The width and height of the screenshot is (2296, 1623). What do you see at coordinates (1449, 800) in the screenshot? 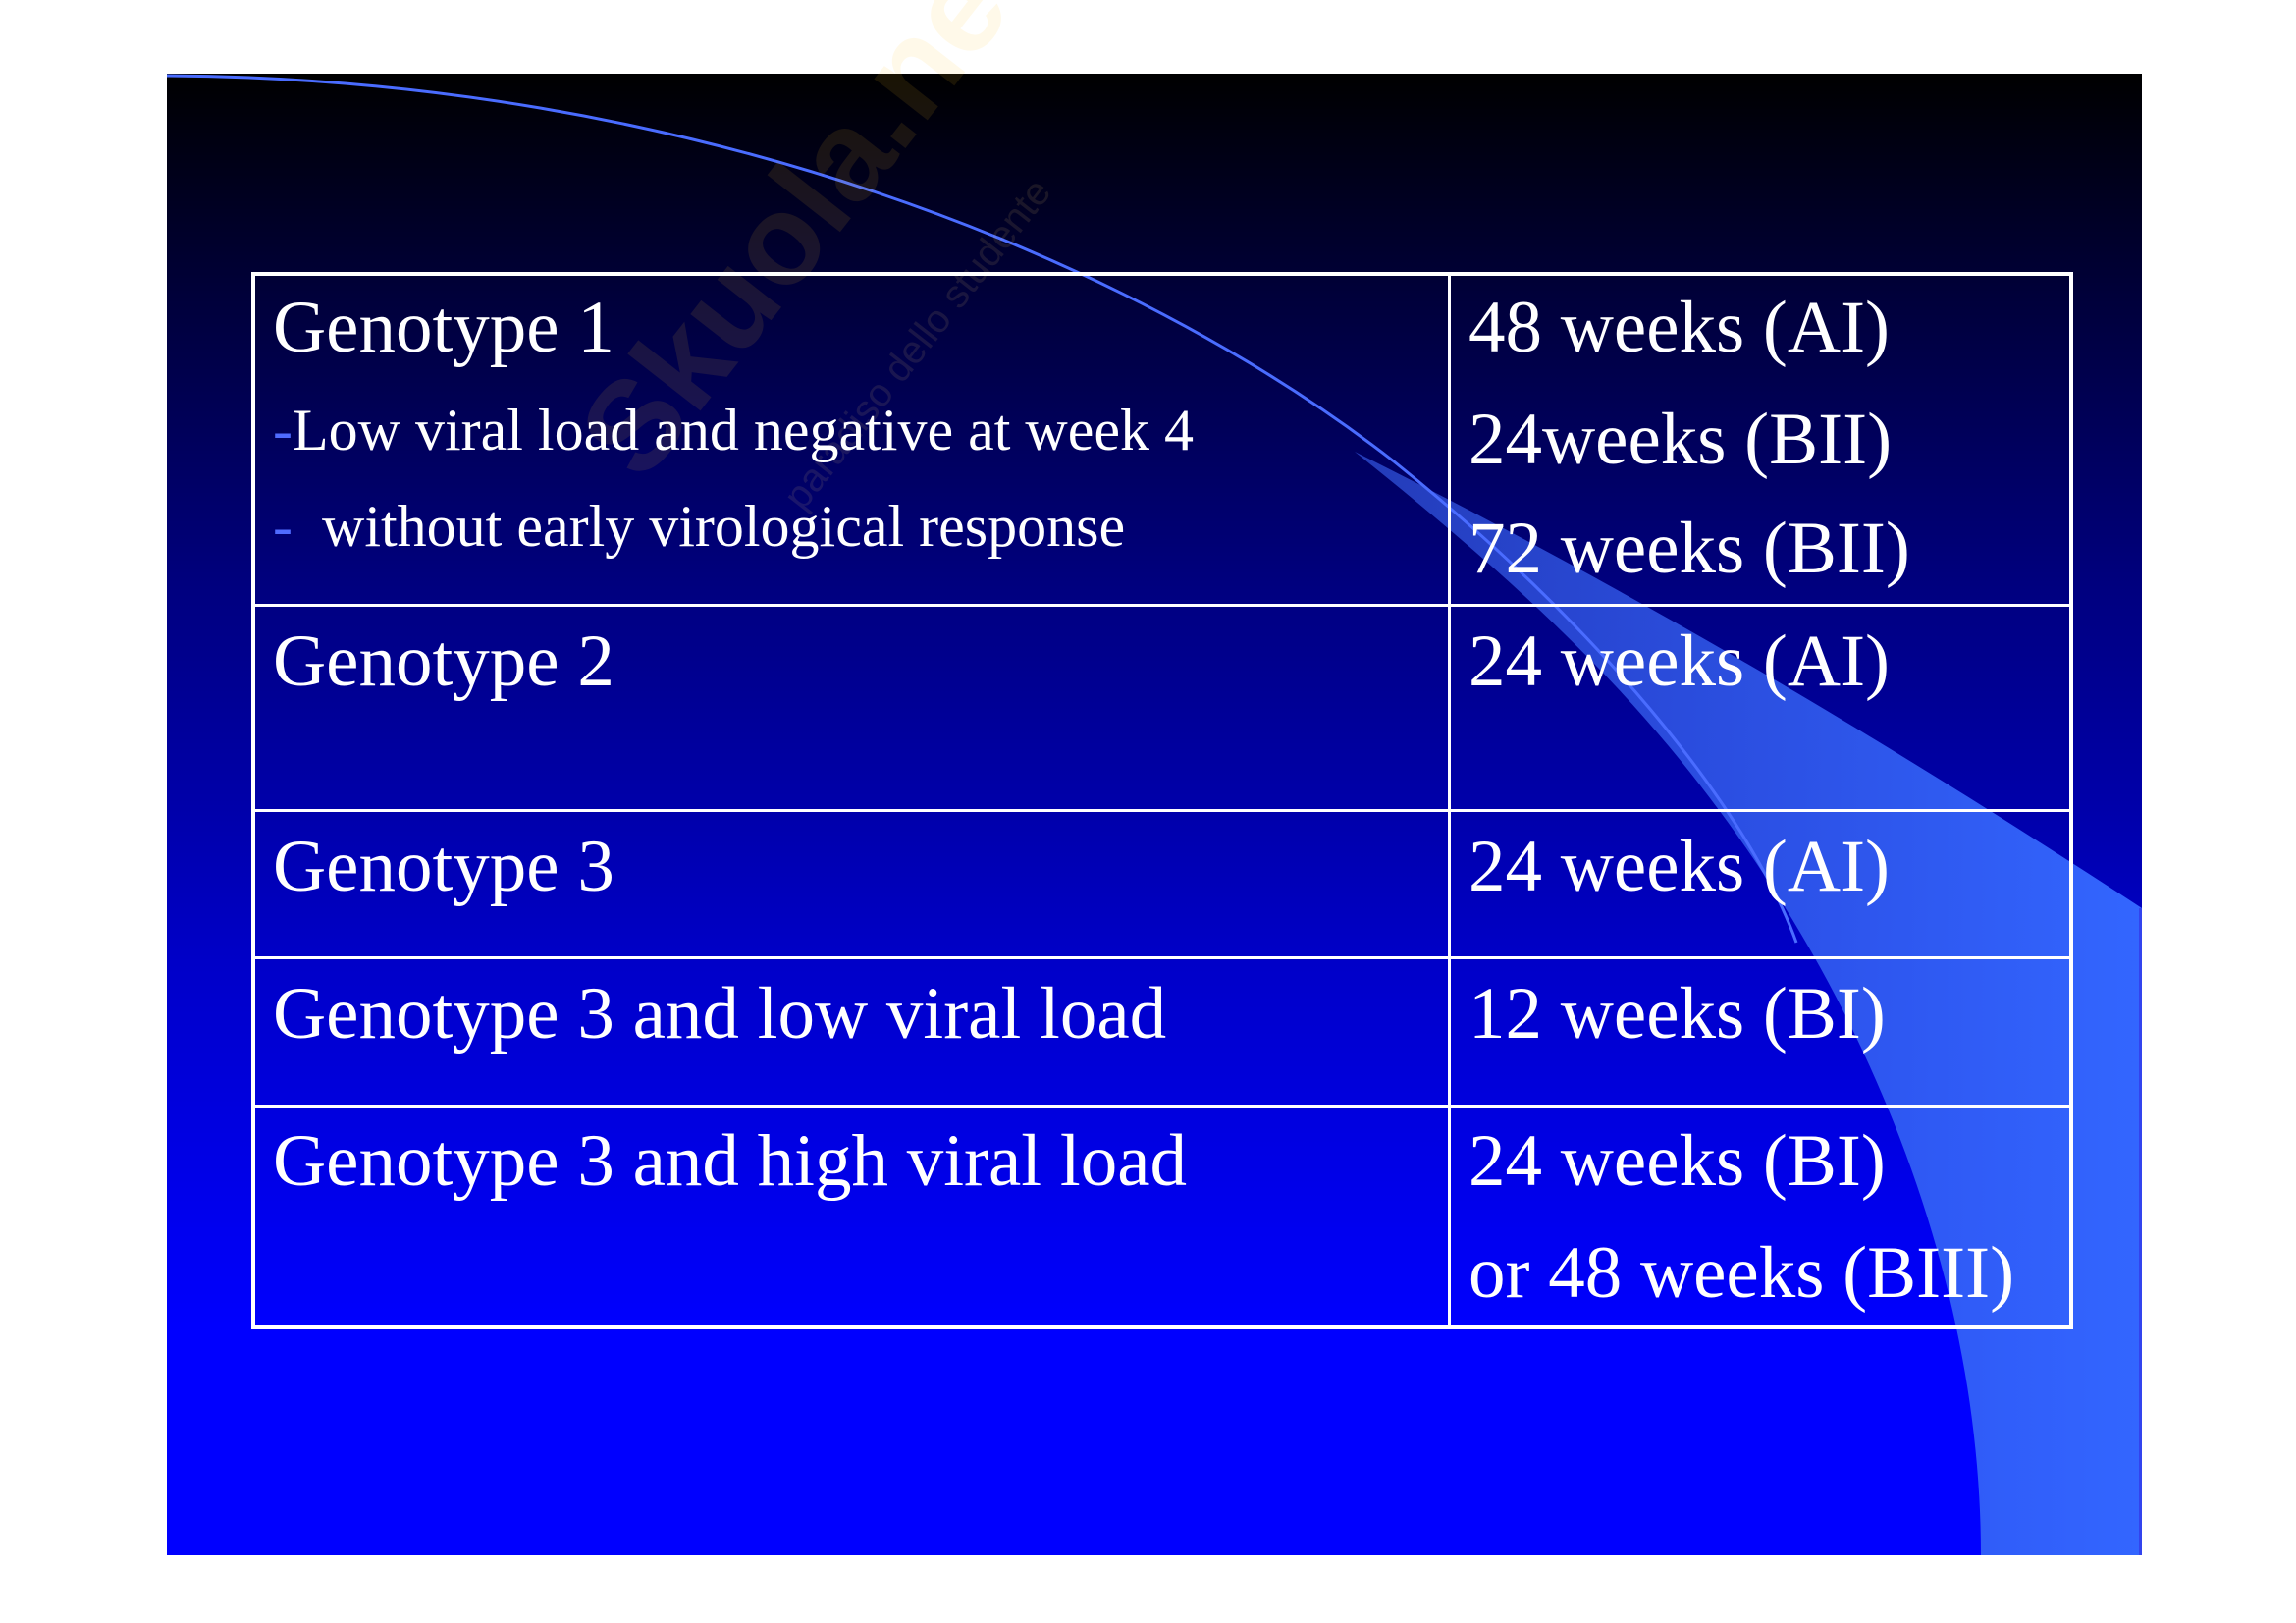
I see `column-divider` at bounding box center [1449, 800].